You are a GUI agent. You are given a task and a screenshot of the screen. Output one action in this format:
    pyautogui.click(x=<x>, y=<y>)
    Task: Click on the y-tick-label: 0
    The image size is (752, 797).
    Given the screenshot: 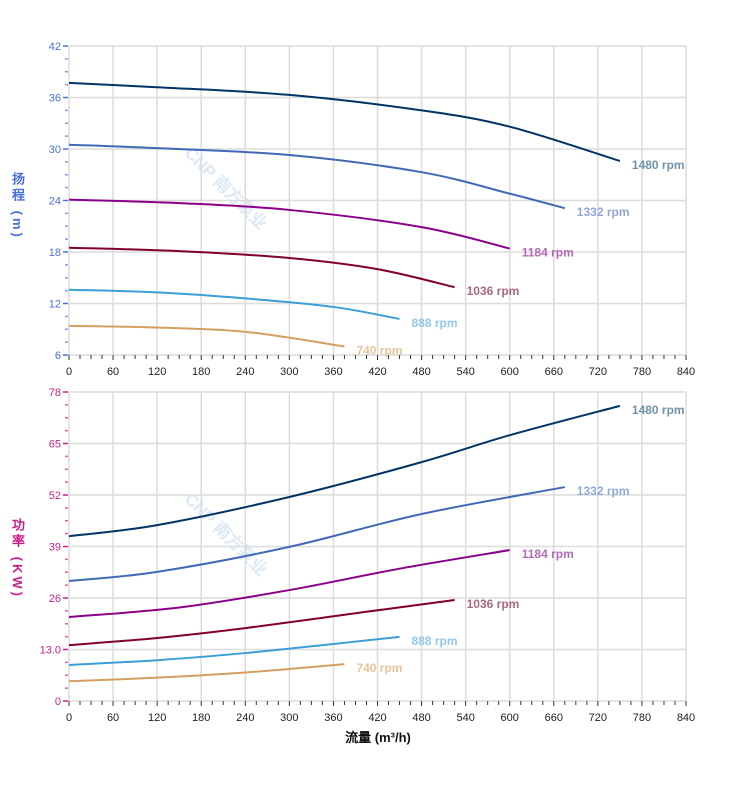 What is the action you would take?
    pyautogui.click(x=58, y=702)
    